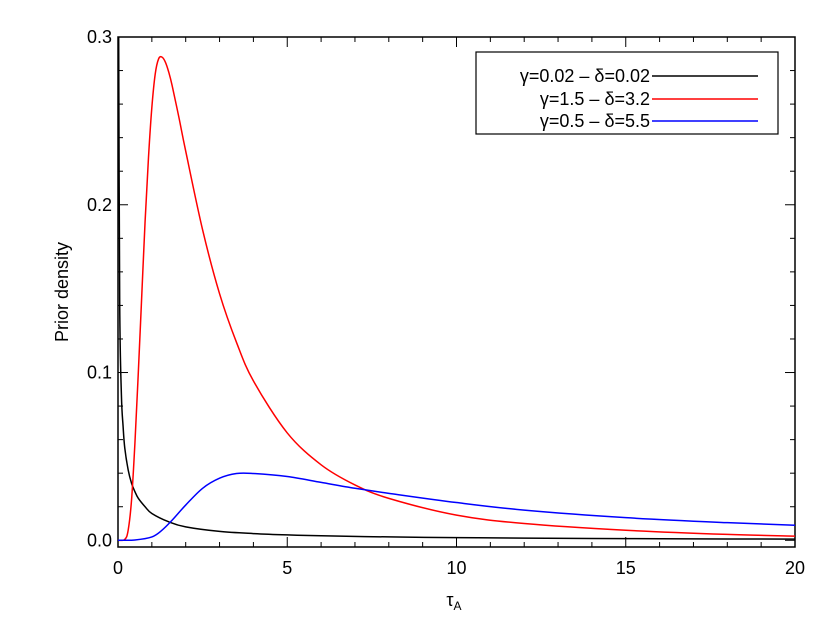  Describe the element at coordinates (99, 373) in the screenshot. I see `y-tick-label: 0.1` at that location.